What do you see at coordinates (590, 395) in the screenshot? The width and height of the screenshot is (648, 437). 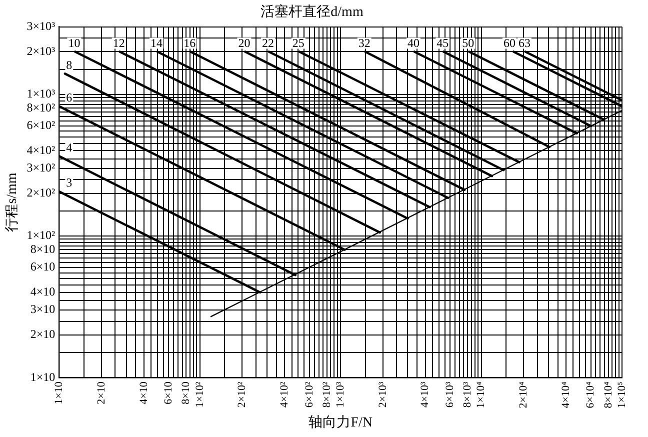 I see `x-tick-label: 6×10⁴` at bounding box center [590, 395].